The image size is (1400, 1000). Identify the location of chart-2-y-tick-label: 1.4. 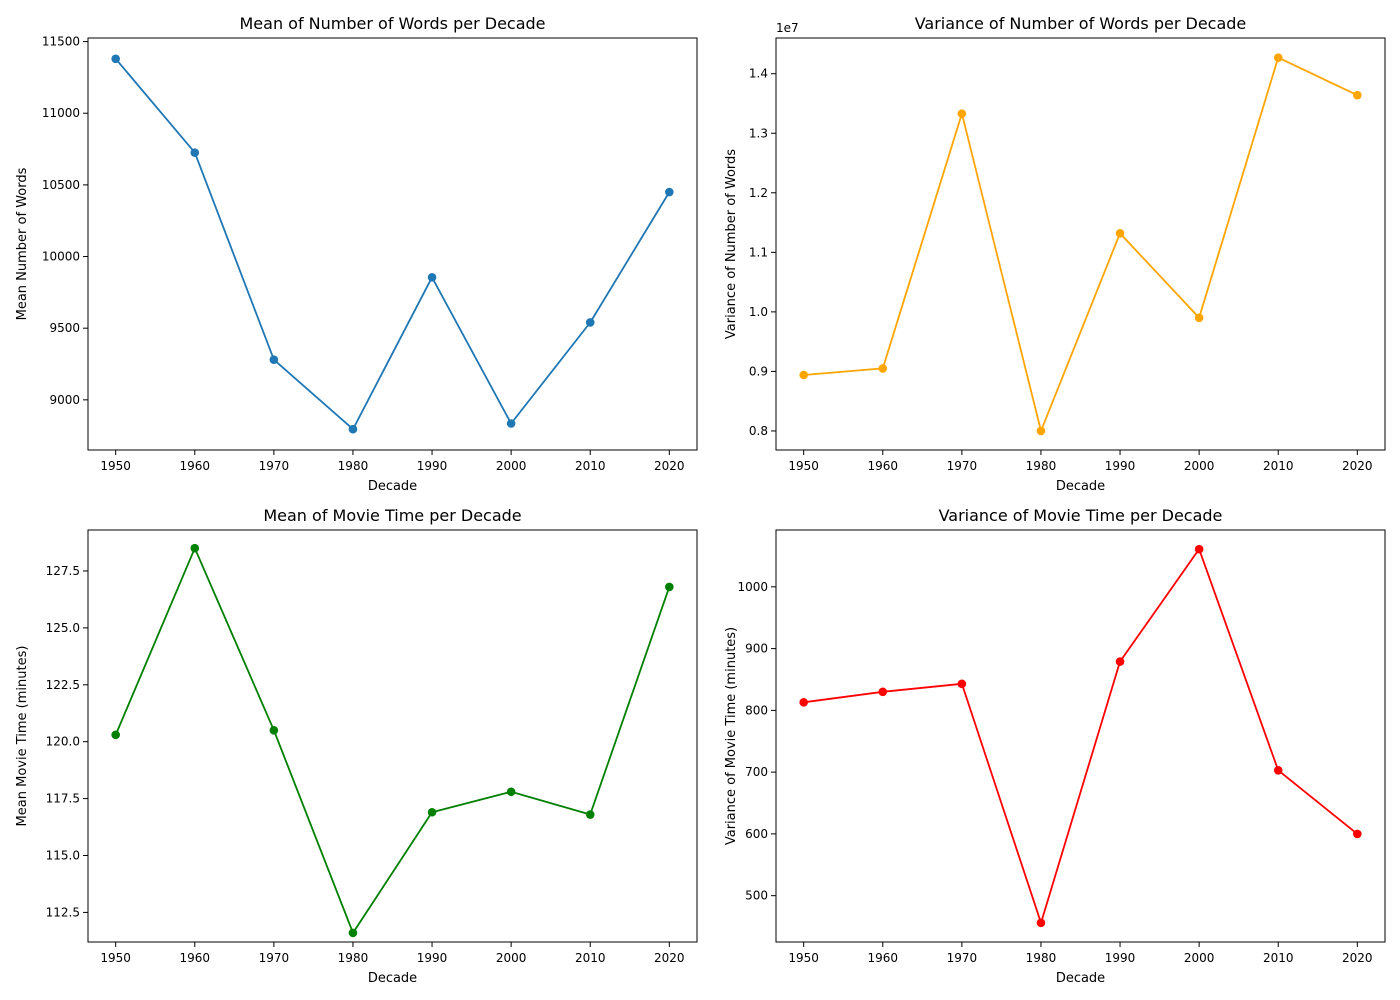
(758, 74).